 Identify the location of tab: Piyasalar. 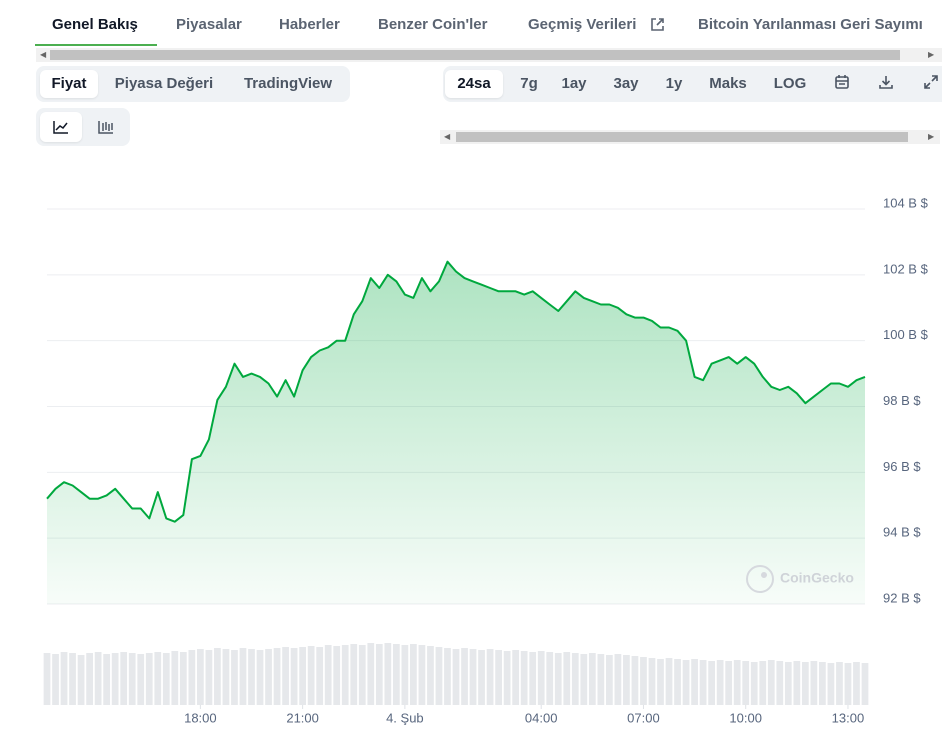
(209, 24).